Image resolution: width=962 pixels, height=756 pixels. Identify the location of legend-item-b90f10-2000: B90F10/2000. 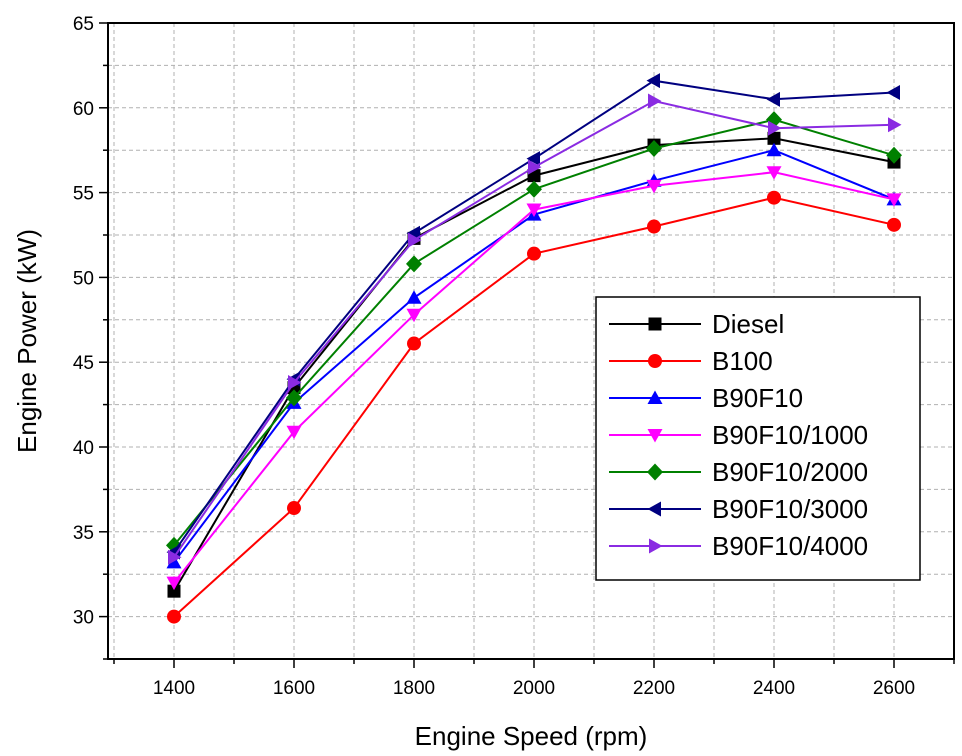
(738, 472).